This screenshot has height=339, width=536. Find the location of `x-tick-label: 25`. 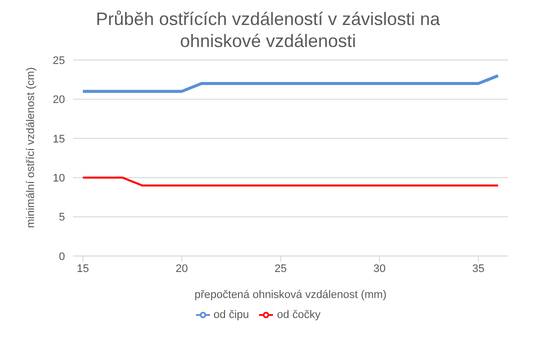

x-tick-label: 25 is located at coordinates (280, 268).